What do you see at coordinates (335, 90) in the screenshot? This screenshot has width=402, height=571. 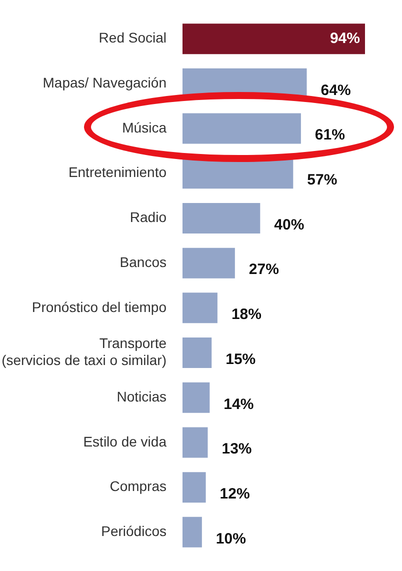 I see `data-label: 64%` at bounding box center [335, 90].